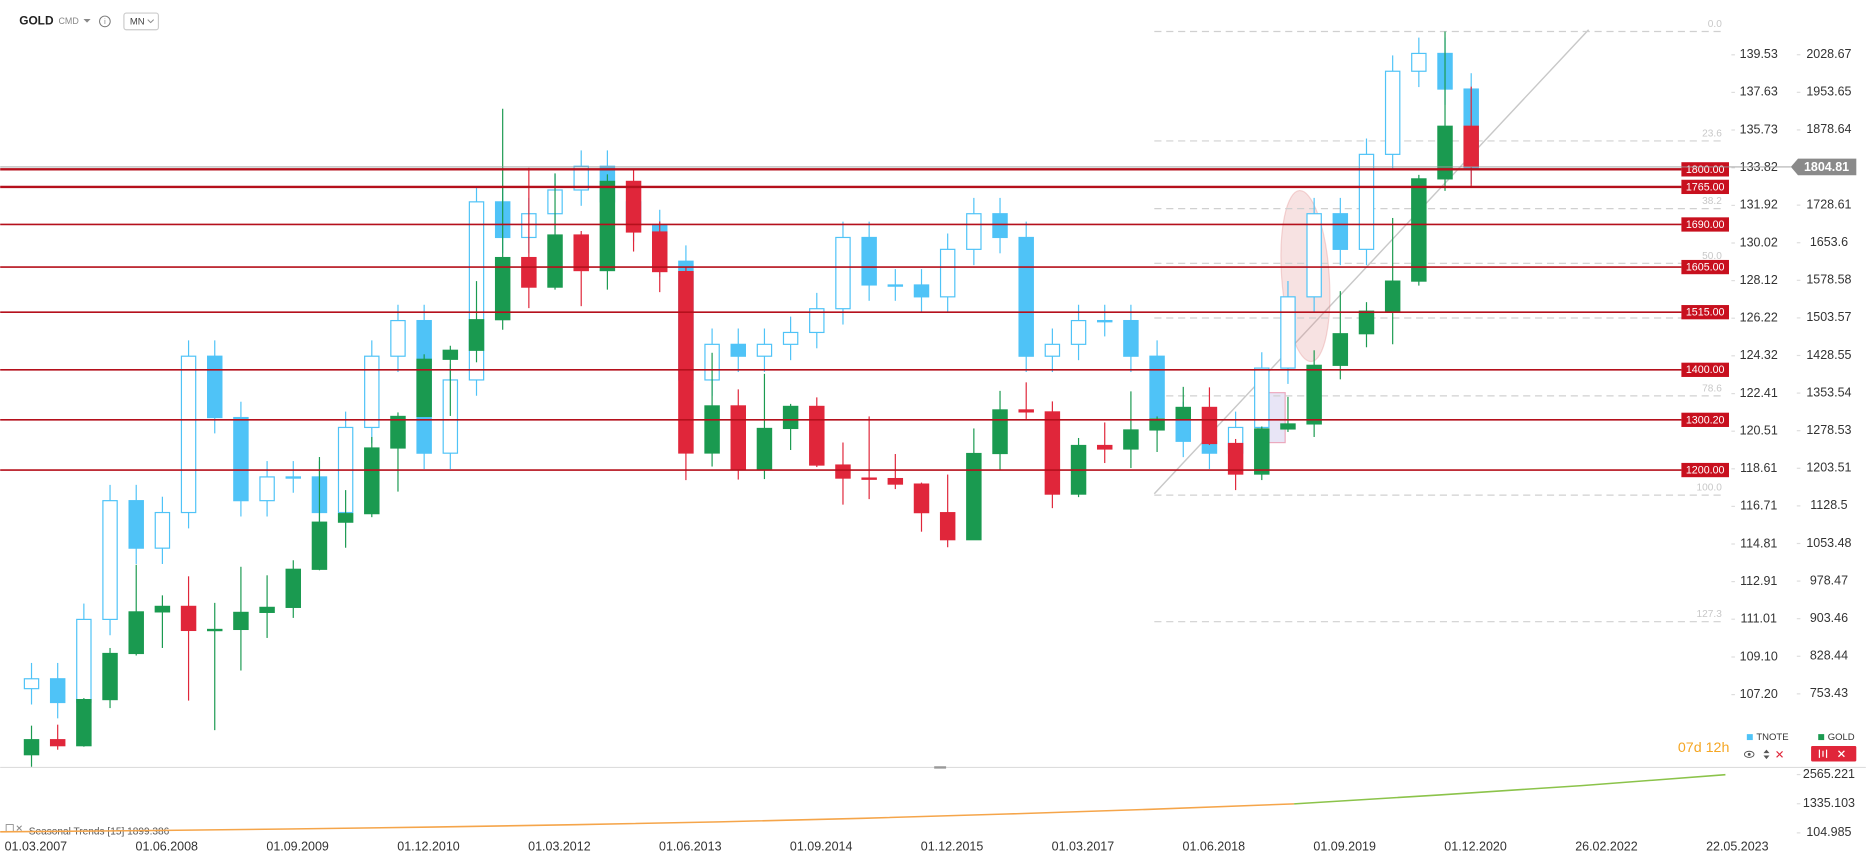 This screenshot has height=865, width=1866. Describe the element at coordinates (1758, 581) in the screenshot. I see `y2-tick-label: 112.91` at that location.